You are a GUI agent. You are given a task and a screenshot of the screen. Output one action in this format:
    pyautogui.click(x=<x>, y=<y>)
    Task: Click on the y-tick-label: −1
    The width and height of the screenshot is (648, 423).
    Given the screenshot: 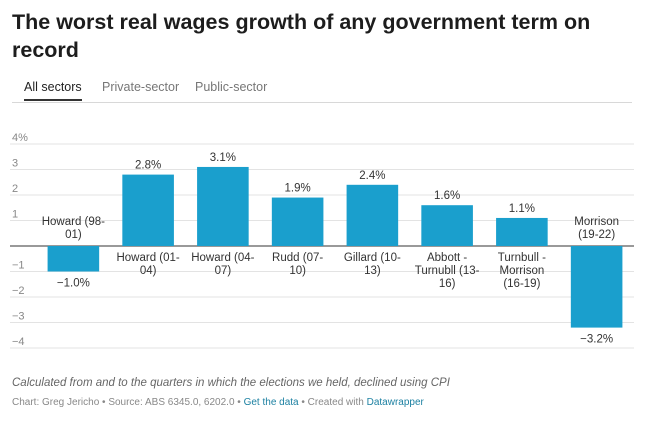 What is the action you would take?
    pyautogui.click(x=18, y=266)
    